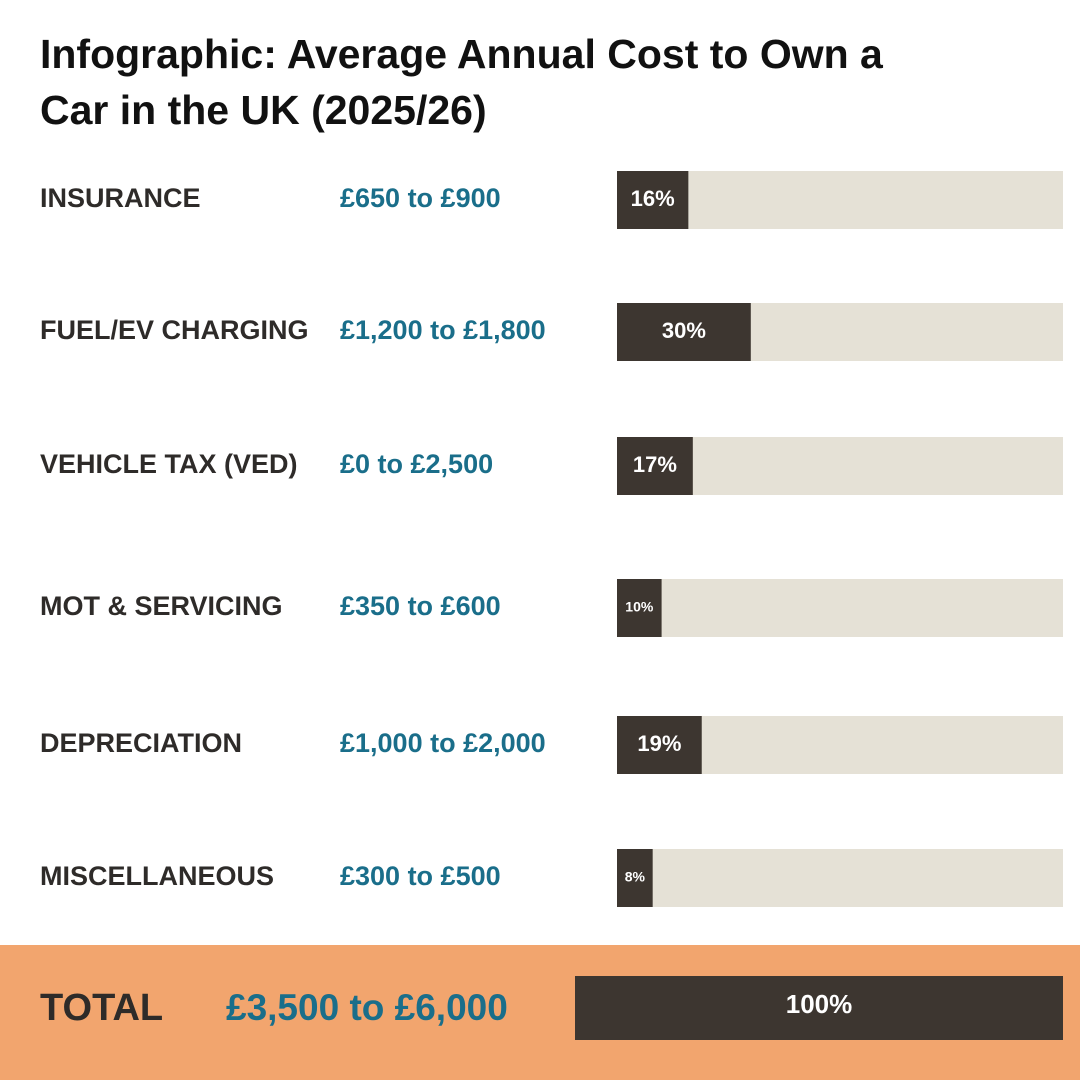 The width and height of the screenshot is (1080, 1080). I want to click on value-label: 16%, so click(653, 198).